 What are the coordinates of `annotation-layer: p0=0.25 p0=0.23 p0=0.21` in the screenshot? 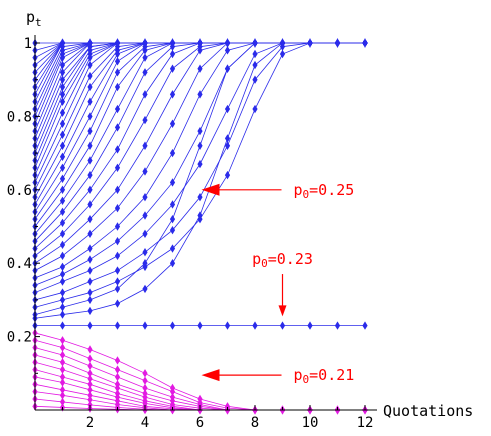 It's located at (277, 283).